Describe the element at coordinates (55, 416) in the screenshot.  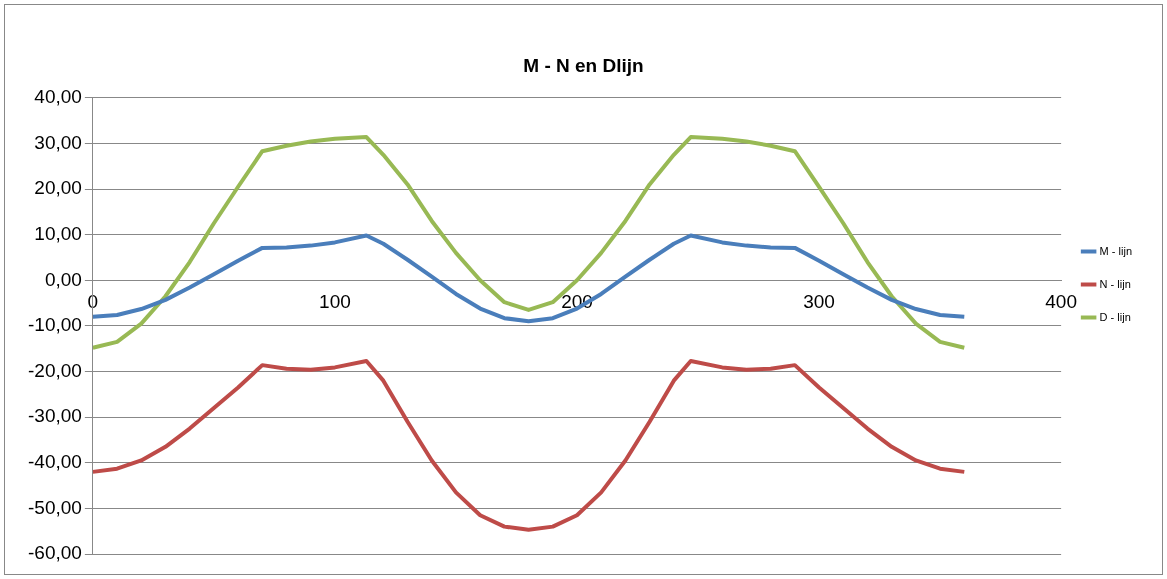
I see `y-tick-label: -30,00` at that location.